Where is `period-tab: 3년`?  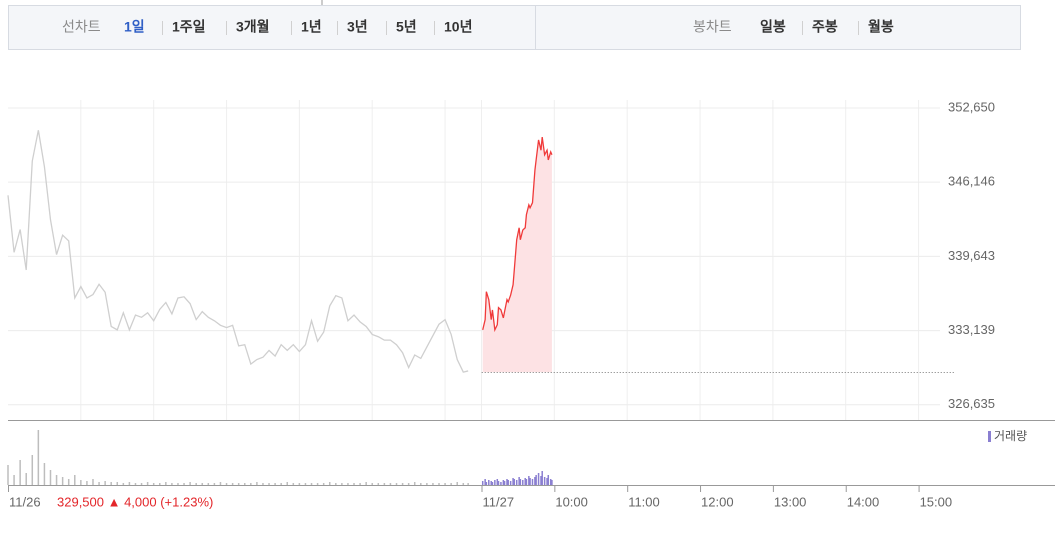
period-tab: 3년 is located at coordinates (357, 27).